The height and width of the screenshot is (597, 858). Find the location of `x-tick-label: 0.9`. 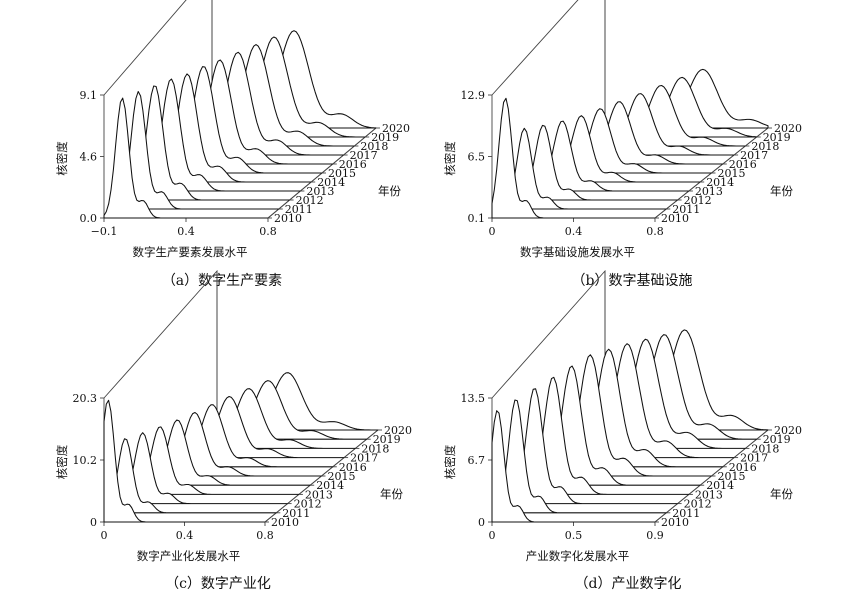

x-tick-label: 0.9 is located at coordinates (655, 535).